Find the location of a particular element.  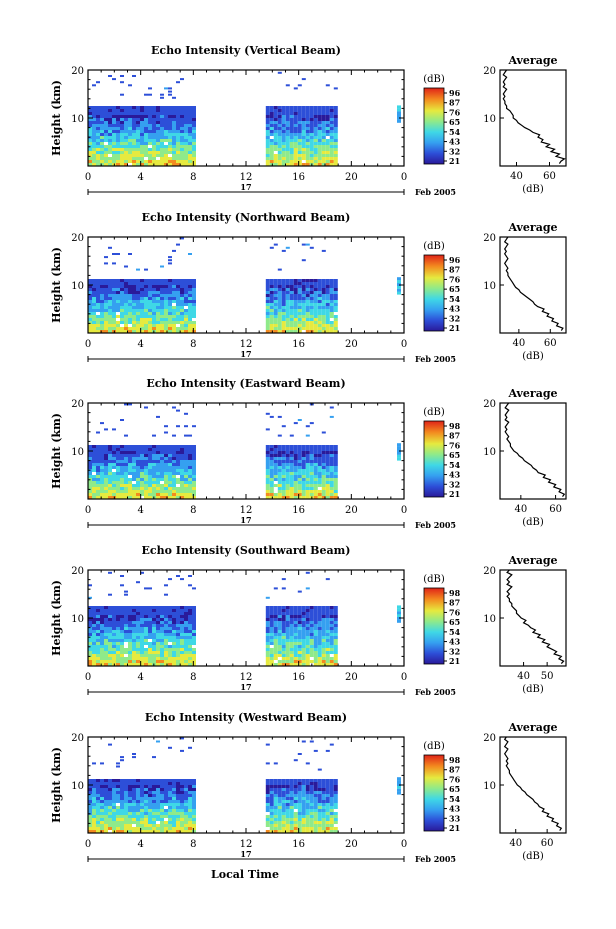

profile-x-label: (dB) is located at coordinates (533, 689).